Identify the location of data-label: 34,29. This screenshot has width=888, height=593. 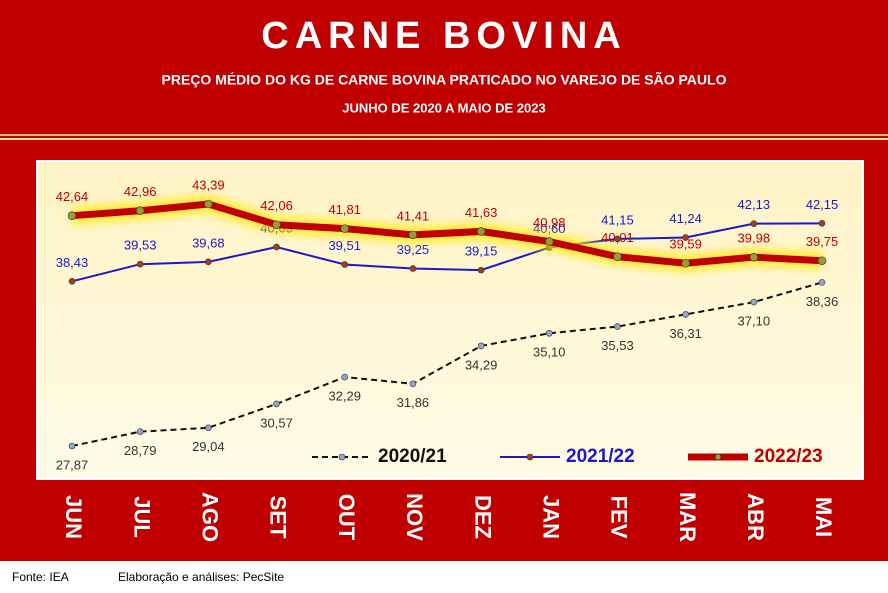
(481, 364).